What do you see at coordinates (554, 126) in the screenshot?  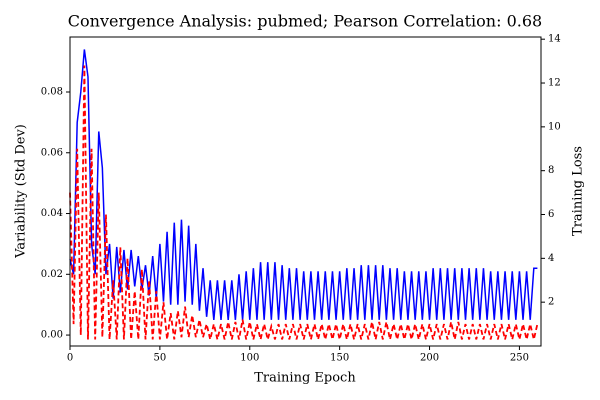 I see `y2-tick-label: 10` at bounding box center [554, 126].